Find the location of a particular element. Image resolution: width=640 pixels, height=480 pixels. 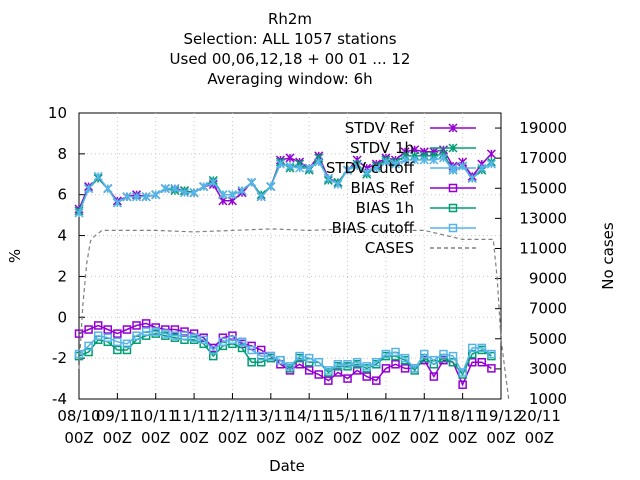

y2-tick-label-4: 9000 is located at coordinates (548, 279).